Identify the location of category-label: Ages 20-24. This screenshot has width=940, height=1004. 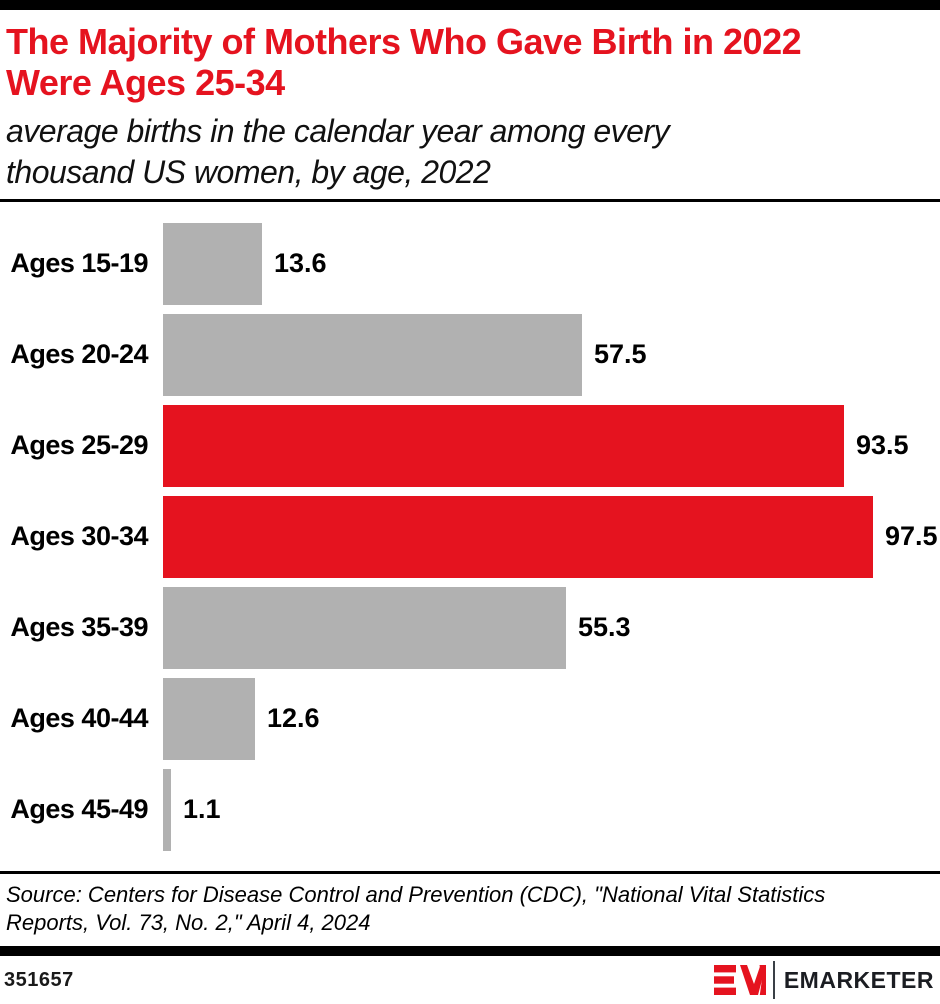
(79, 354).